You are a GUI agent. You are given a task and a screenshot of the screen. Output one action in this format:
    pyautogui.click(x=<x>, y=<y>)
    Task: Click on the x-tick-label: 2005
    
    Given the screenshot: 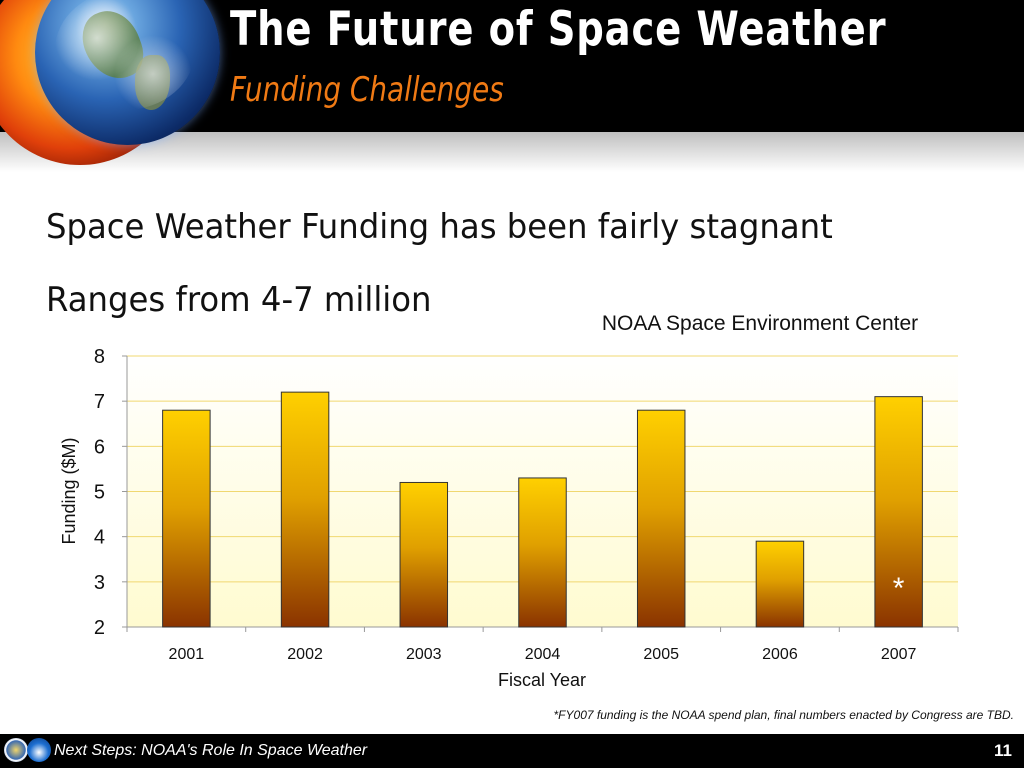 What is the action you would take?
    pyautogui.click(x=661, y=654)
    